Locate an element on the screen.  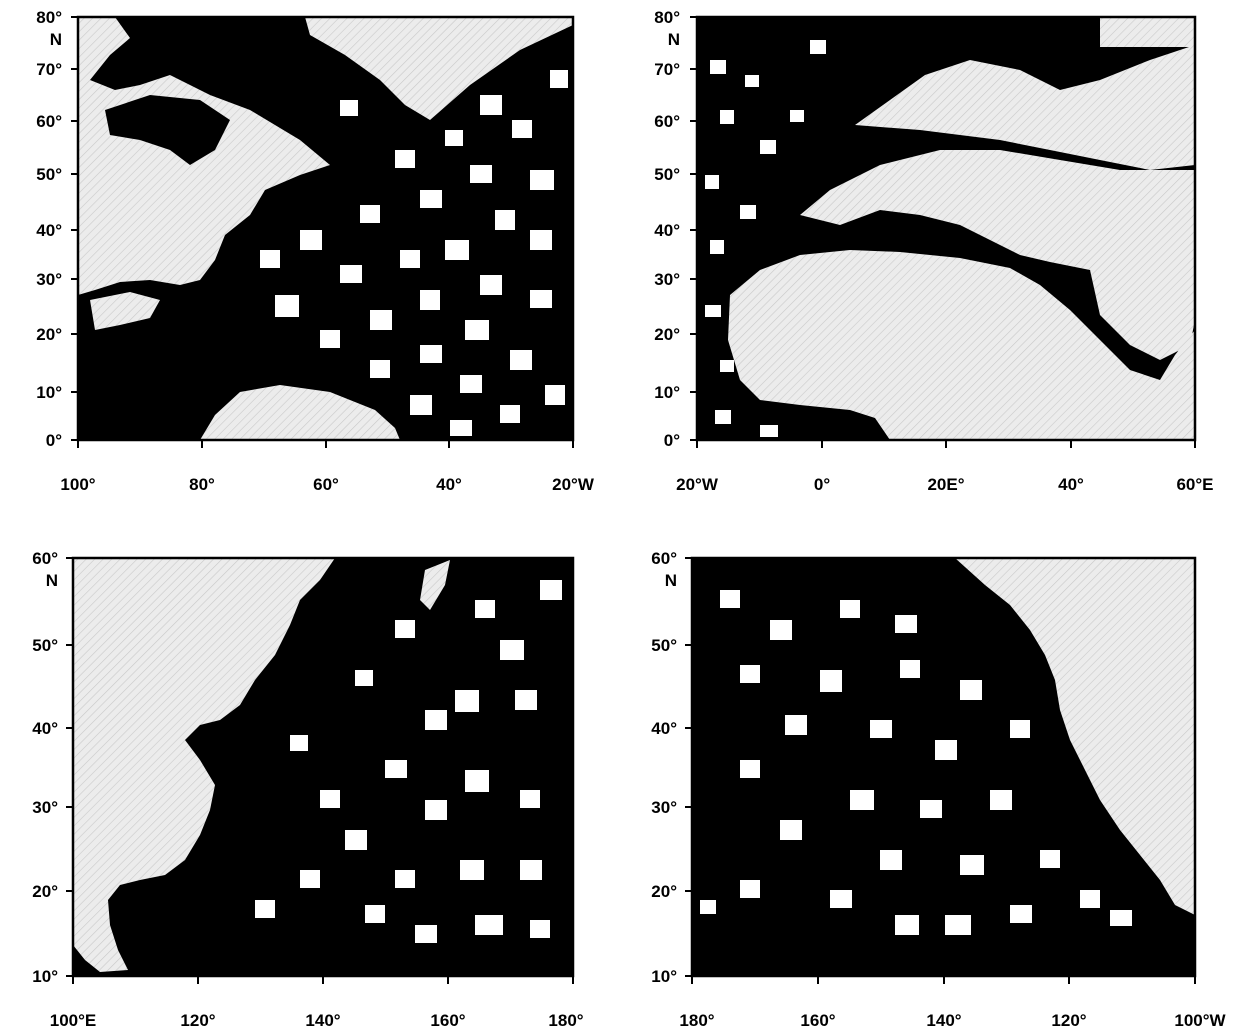
x-tick-label: 20E° is located at coordinates (945, 484).